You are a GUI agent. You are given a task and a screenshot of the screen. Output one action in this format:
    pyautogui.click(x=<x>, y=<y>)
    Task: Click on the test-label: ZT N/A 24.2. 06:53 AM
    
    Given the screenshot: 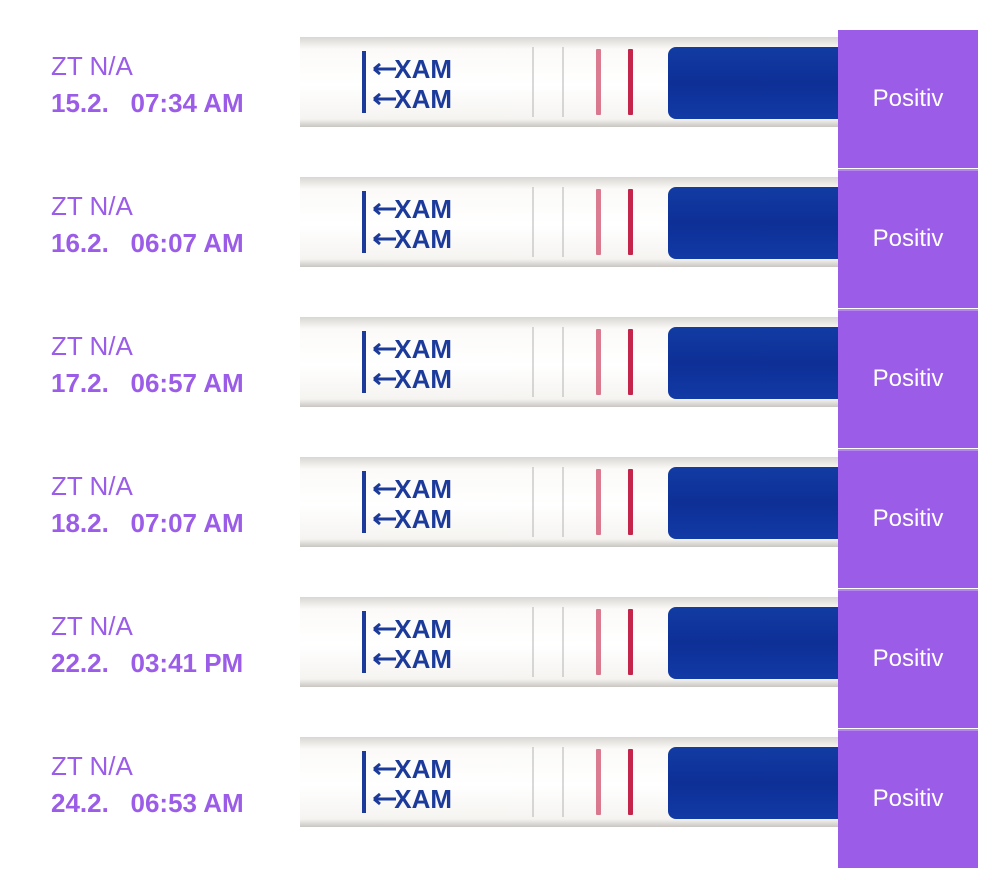 What is the action you would take?
    pyautogui.click(x=147, y=785)
    